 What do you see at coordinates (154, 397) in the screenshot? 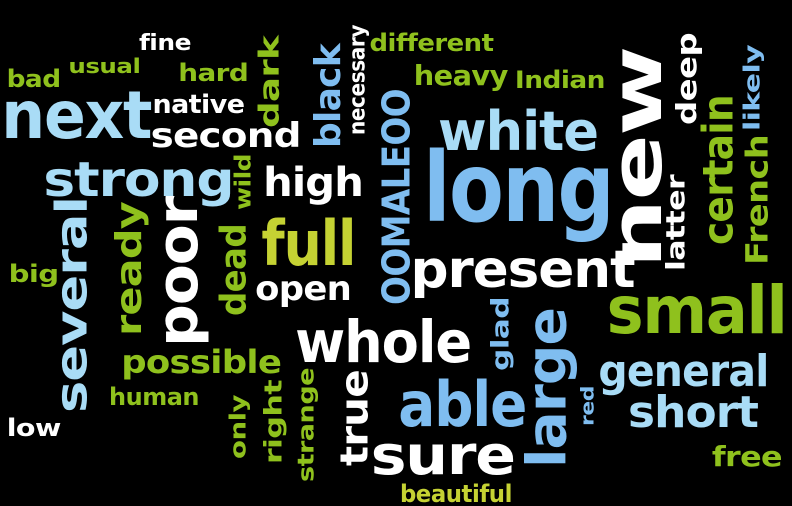
I see `word-human: human` at bounding box center [154, 397].